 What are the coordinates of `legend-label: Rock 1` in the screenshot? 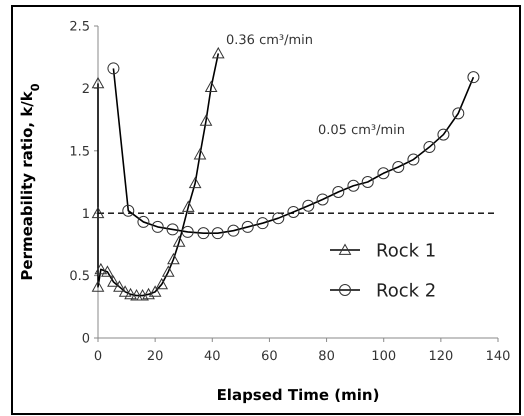 It's located at (406, 251).